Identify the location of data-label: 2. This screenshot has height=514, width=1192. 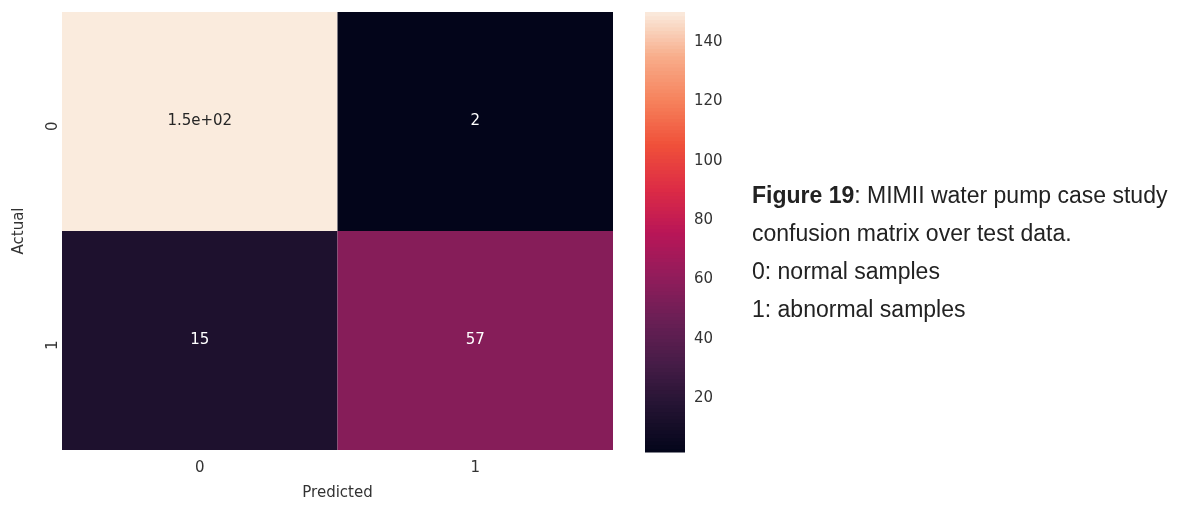
(475, 120).